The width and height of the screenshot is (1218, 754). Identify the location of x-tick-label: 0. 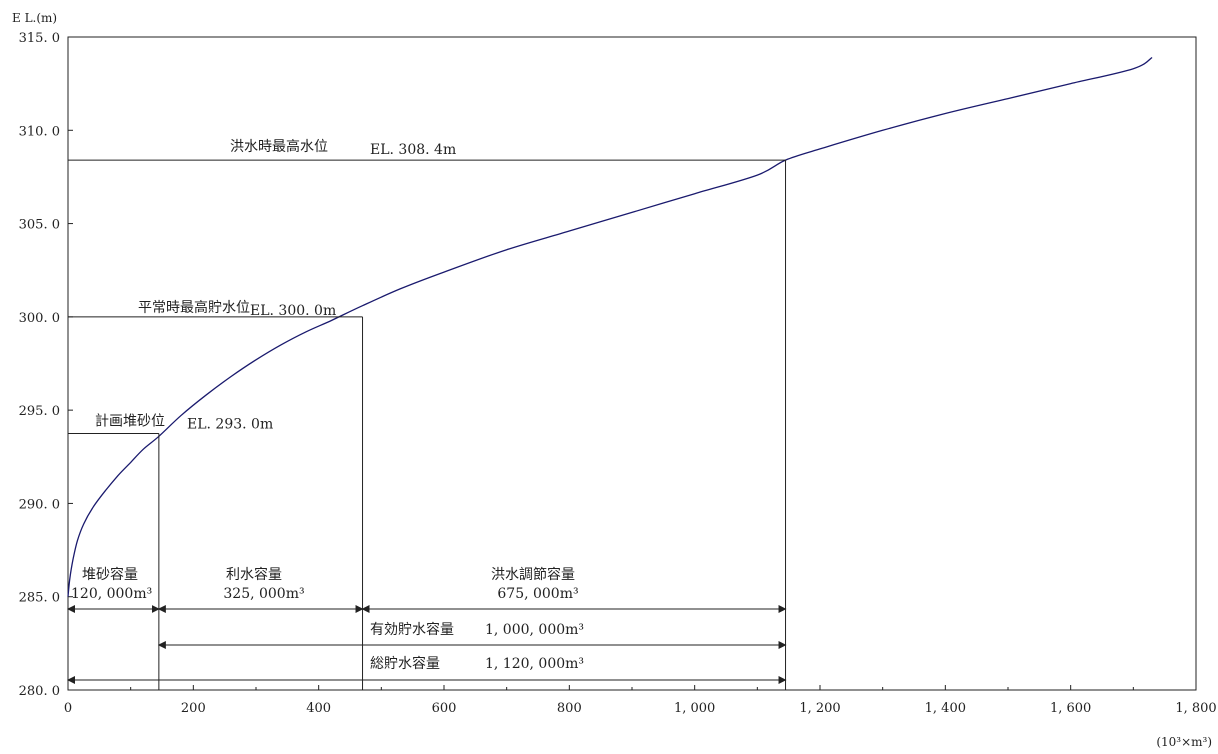
(68, 708).